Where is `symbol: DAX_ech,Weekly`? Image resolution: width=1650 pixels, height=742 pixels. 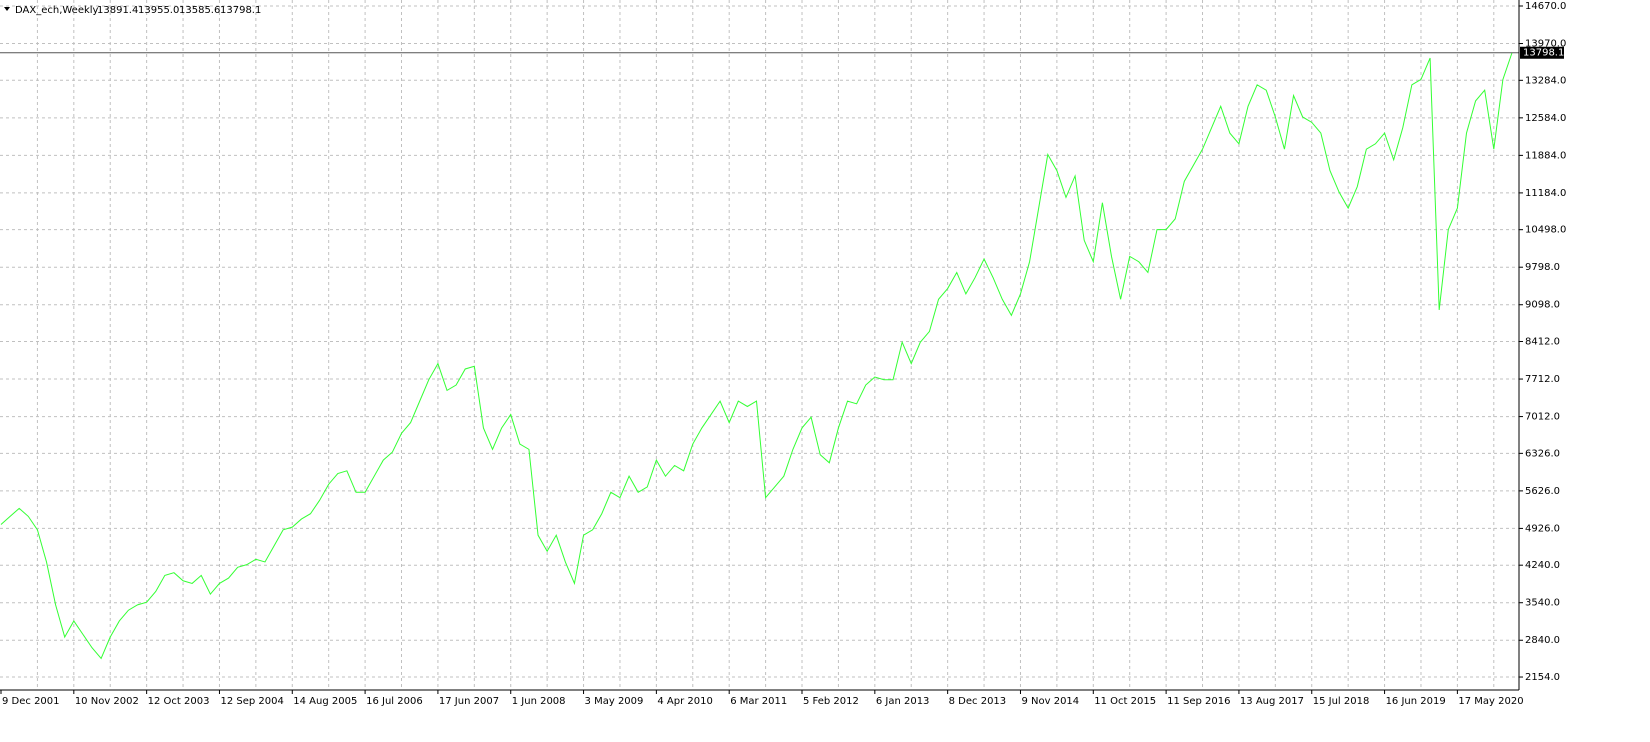 symbol: DAX_ech,Weekly is located at coordinates (57, 10).